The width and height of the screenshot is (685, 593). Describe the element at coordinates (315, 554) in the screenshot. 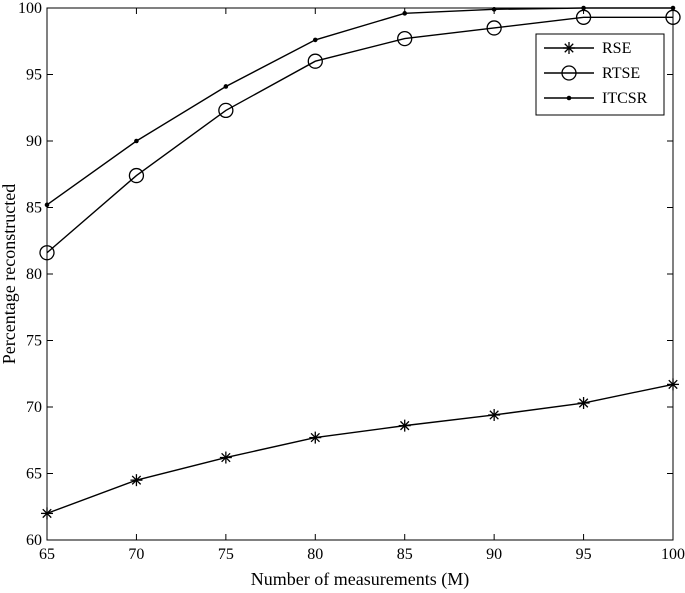

I see `x-tick-label: 80` at that location.